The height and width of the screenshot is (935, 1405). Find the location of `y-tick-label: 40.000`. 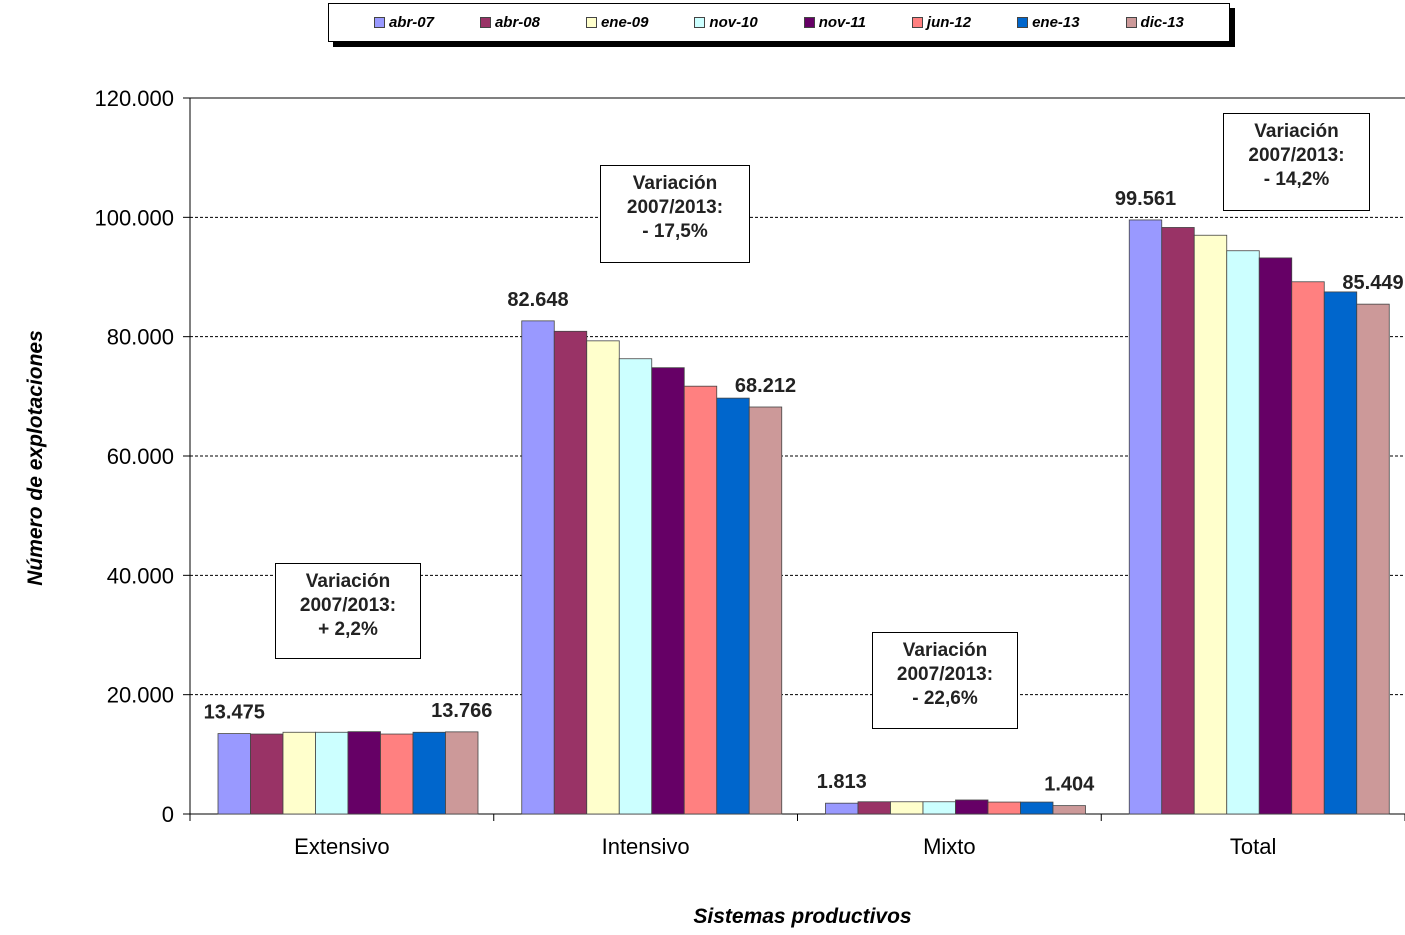

y-tick-label: 40.000 is located at coordinates (140, 575).